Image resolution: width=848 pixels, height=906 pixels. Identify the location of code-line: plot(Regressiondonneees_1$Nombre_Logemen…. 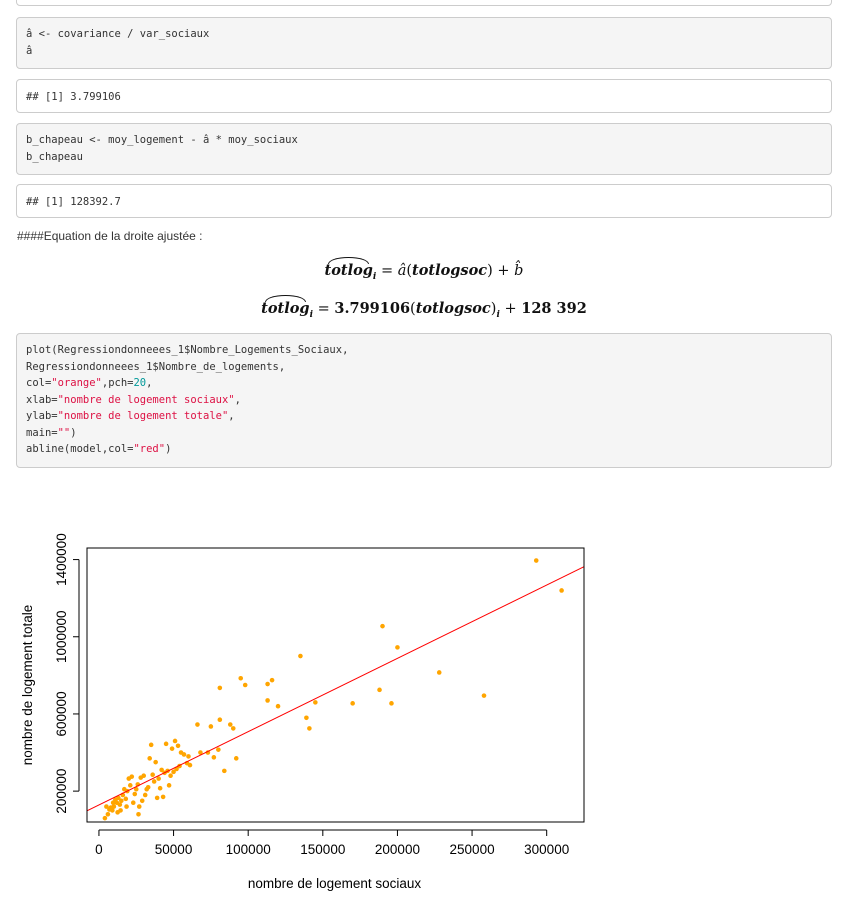
(424, 350).